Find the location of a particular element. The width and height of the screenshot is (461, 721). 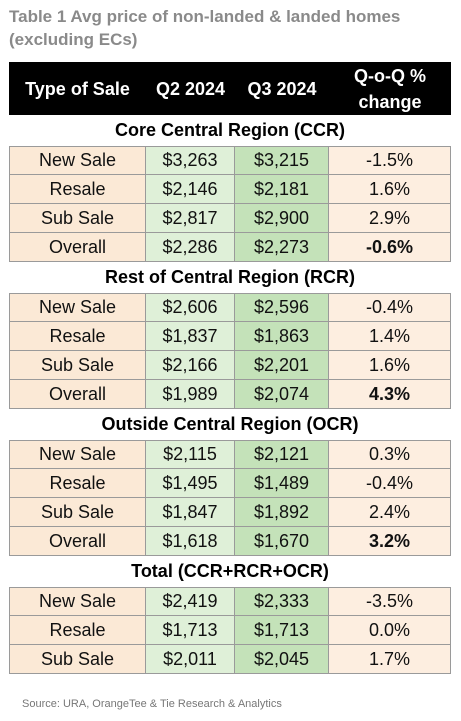

table-row: Resale $2,146 $2,181 1.6% is located at coordinates (230, 189).